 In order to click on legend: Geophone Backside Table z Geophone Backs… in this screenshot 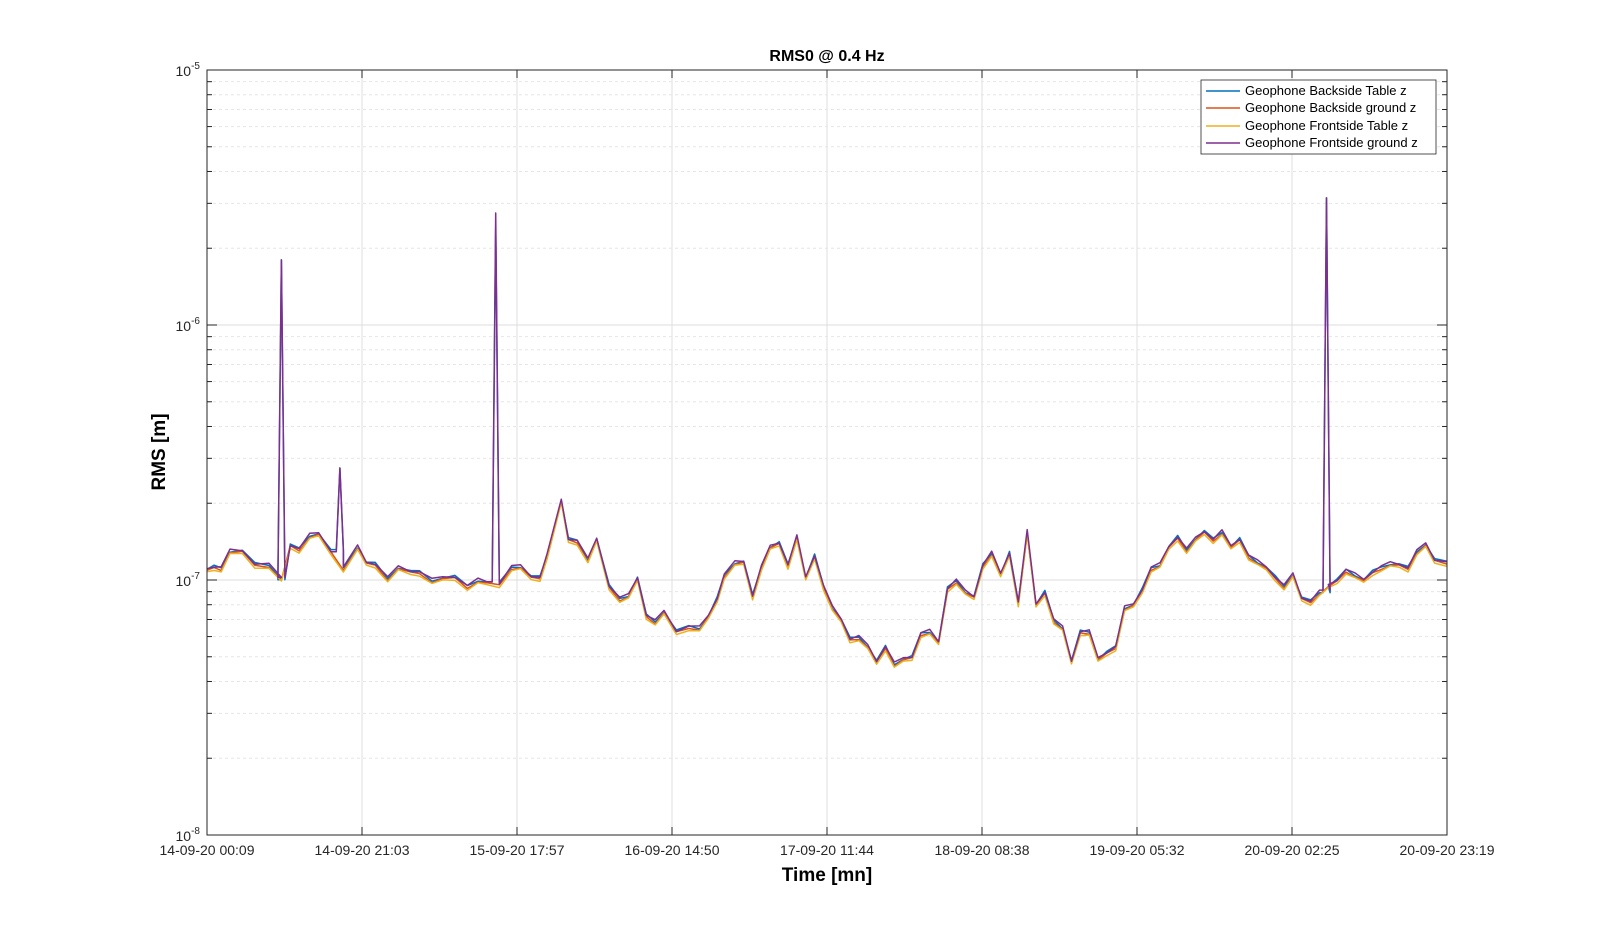, I will do `click(1318, 117)`.